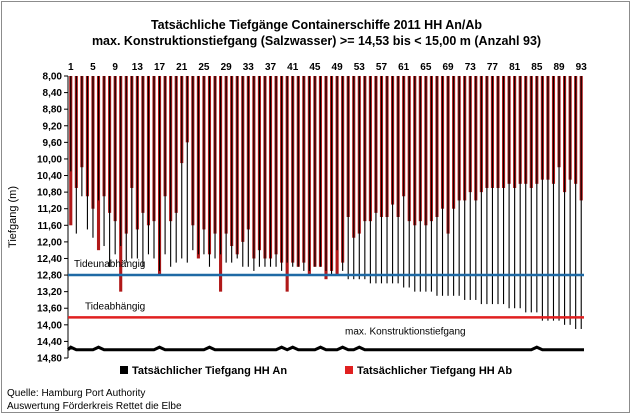 This screenshot has width=633, height=416. What do you see at coordinates (404, 67) in the screenshot?
I see `x-tick-label: 61` at bounding box center [404, 67].